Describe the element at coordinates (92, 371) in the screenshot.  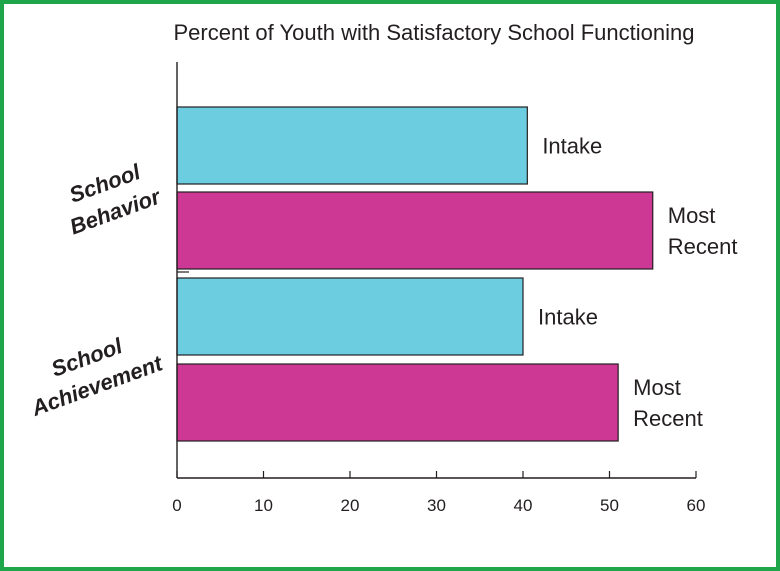
I see `group-label-1: SchoolAchievement` at that location.